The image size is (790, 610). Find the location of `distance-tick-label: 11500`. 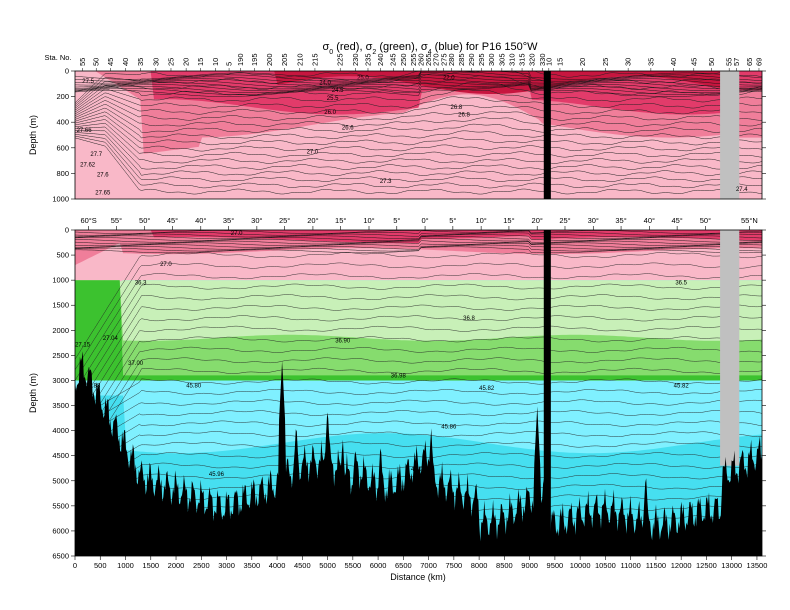

distance-tick-label: 11500 is located at coordinates (656, 565).